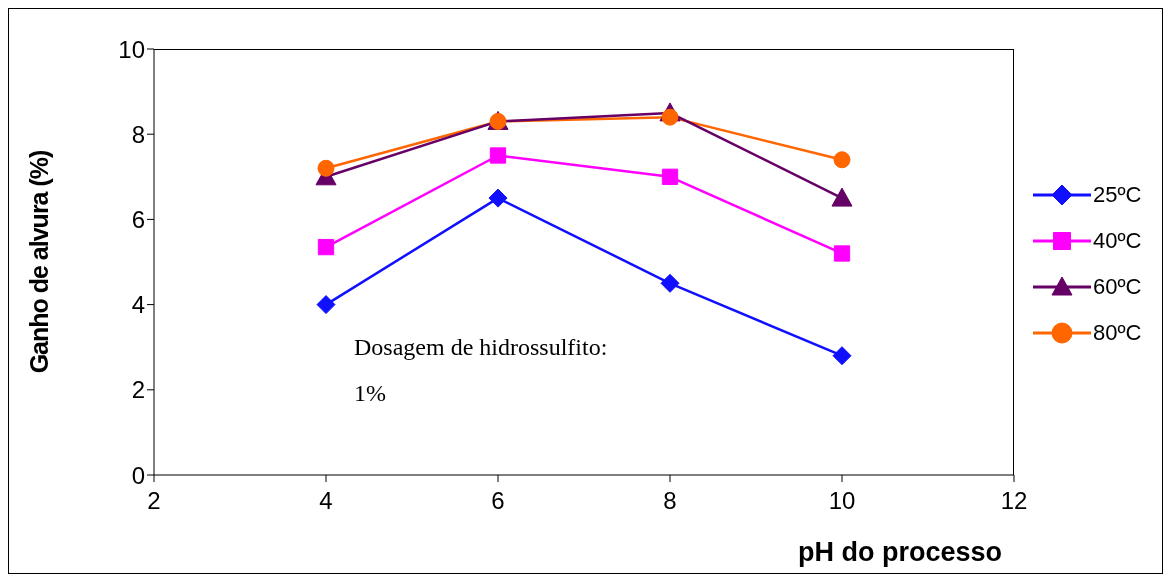  I want to click on legend-label: 80ºC, so click(1117, 333).